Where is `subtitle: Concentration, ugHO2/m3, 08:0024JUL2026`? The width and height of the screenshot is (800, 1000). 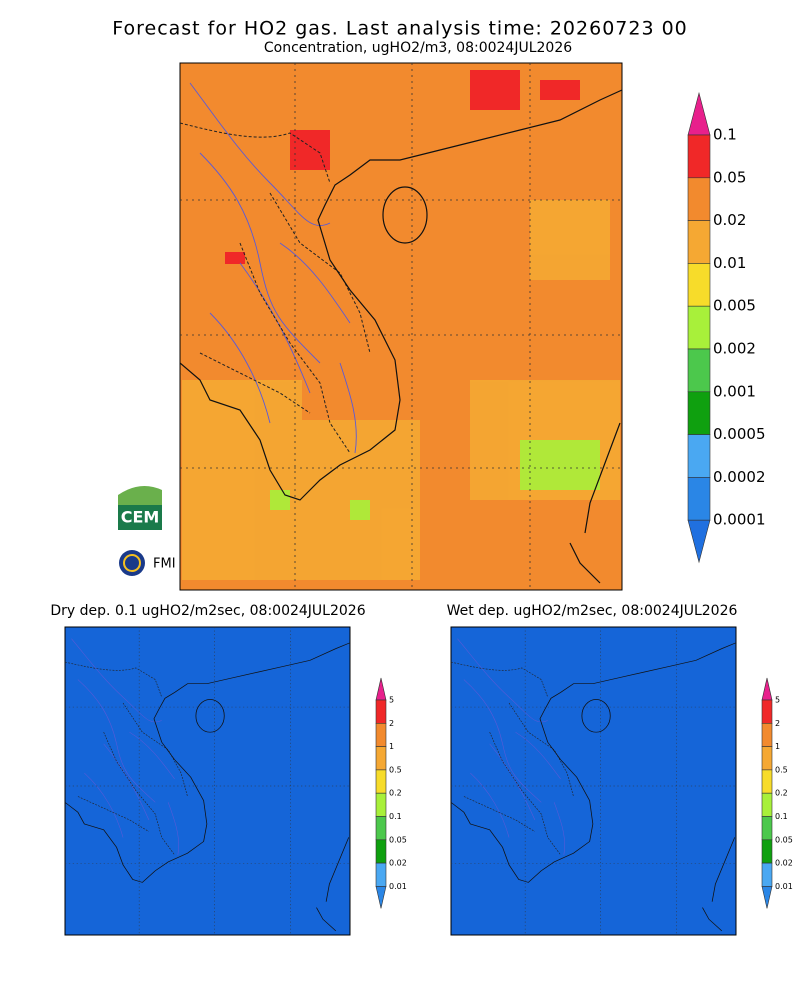
subtitle: Concentration, ugHO2/m3, 08:0024JUL2026 is located at coordinates (418, 48).